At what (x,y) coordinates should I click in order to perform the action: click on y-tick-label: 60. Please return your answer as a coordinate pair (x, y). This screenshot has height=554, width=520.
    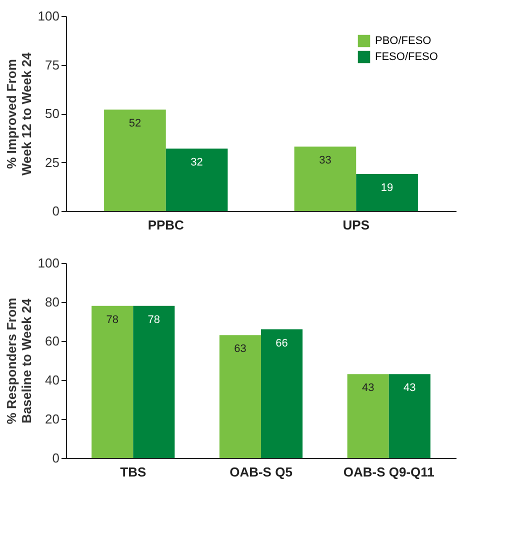
    Looking at the image, I should click on (52, 341).